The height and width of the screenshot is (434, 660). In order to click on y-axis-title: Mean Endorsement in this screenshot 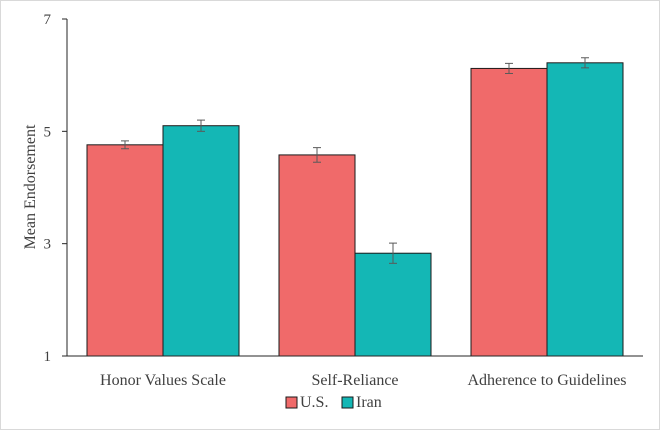, I will do `click(30, 186)`.